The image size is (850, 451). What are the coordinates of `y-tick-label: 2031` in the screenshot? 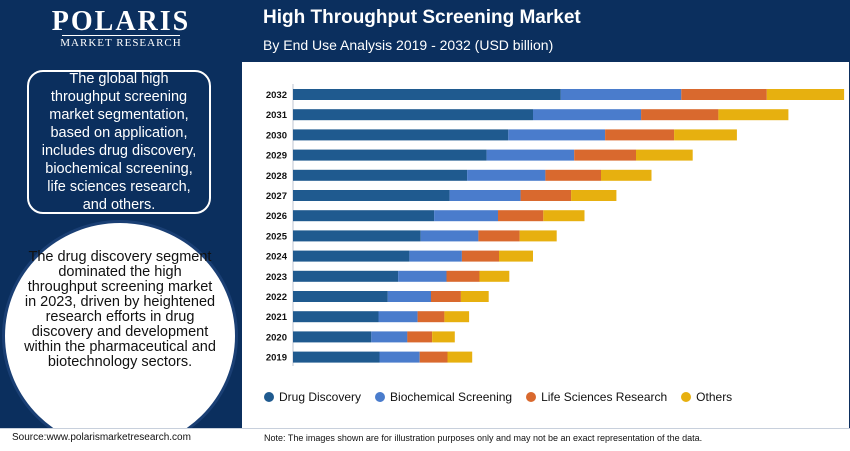 It's located at (277, 115).